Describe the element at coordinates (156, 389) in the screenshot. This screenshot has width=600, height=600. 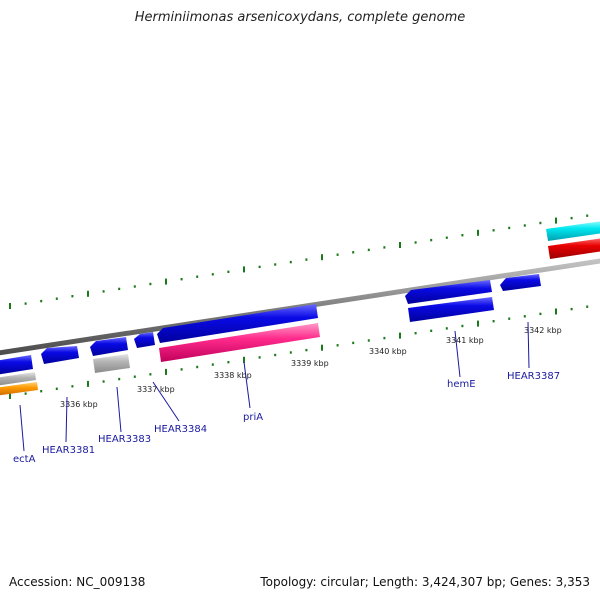
I see `scale-label: 3337 kbp` at that location.